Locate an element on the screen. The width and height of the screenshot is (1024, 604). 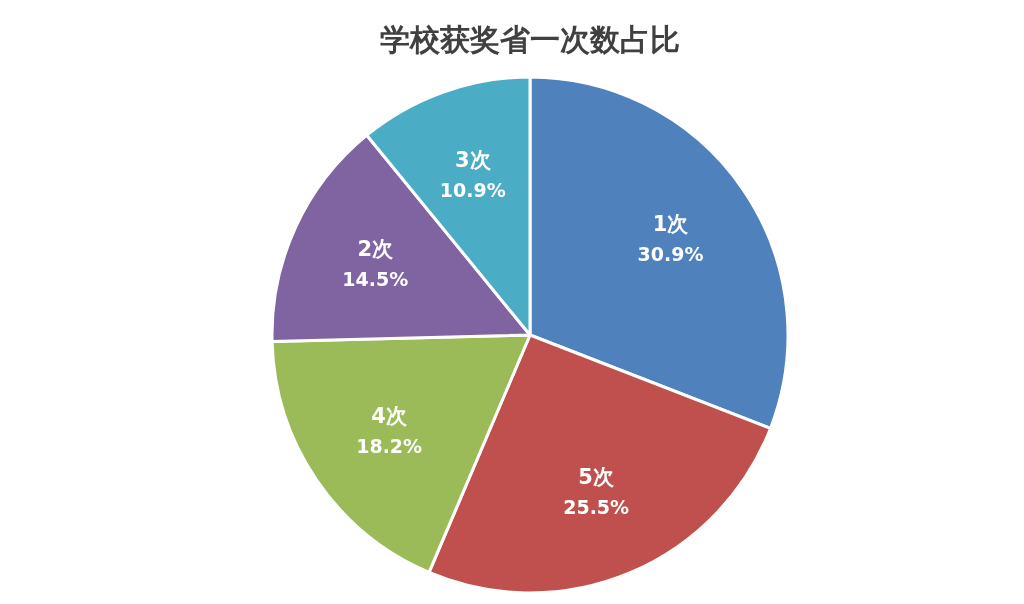
slice-label: 2次 is located at coordinates (376, 248).